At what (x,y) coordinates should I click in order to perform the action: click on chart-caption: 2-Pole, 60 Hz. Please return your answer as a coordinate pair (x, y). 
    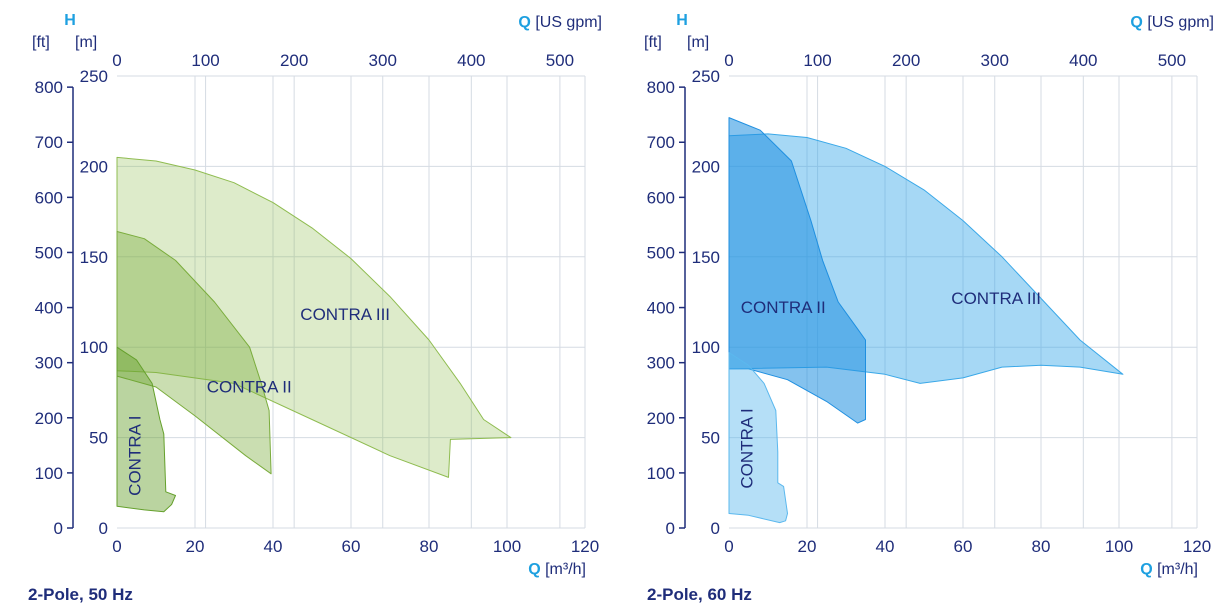
    Looking at the image, I should click on (699, 594).